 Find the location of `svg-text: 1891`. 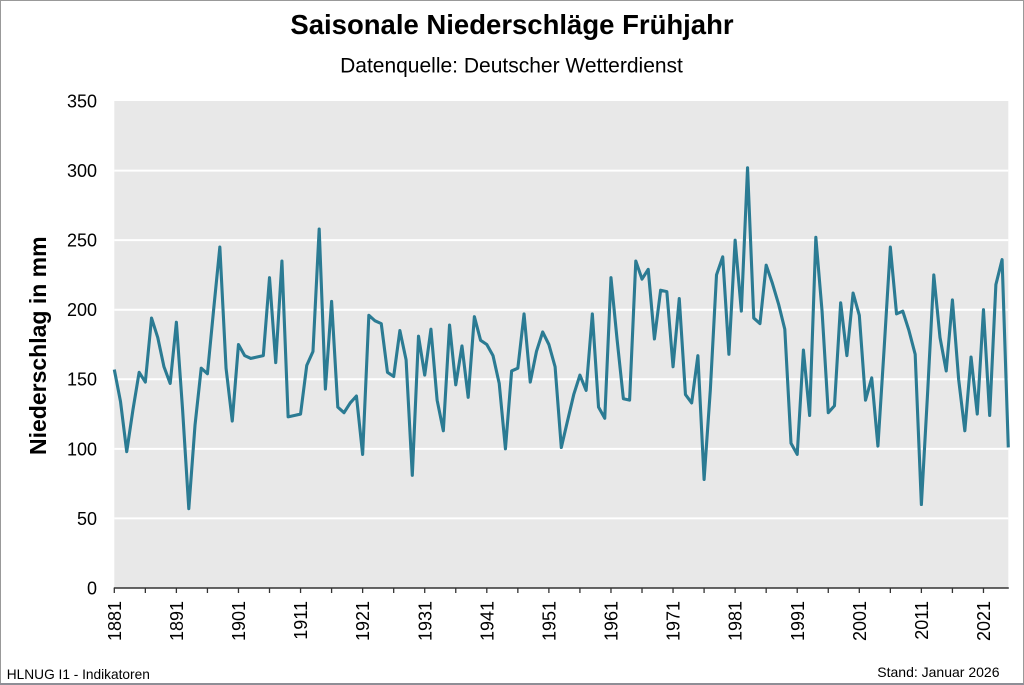

svg-text: 1891 is located at coordinates (177, 621).